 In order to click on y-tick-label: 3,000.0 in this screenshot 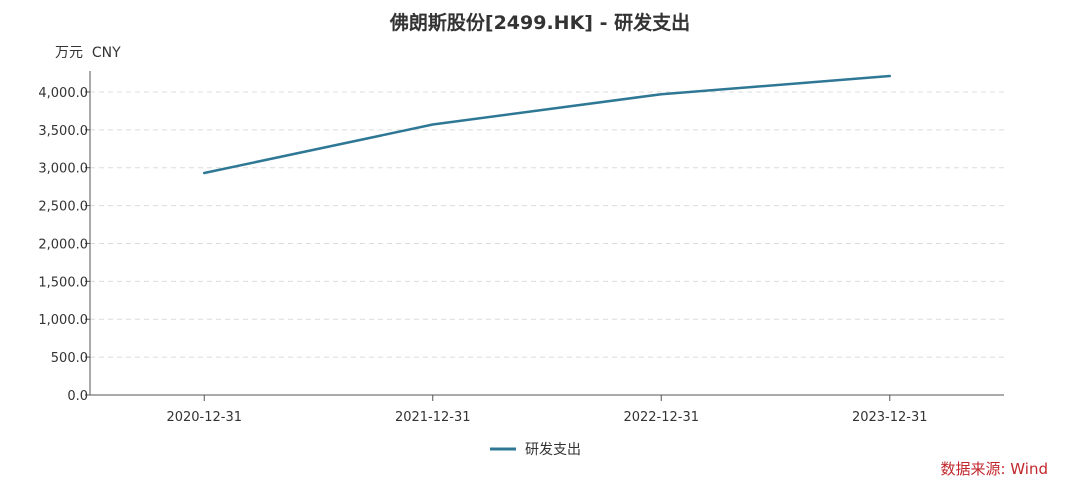, I will do `click(63, 169)`.